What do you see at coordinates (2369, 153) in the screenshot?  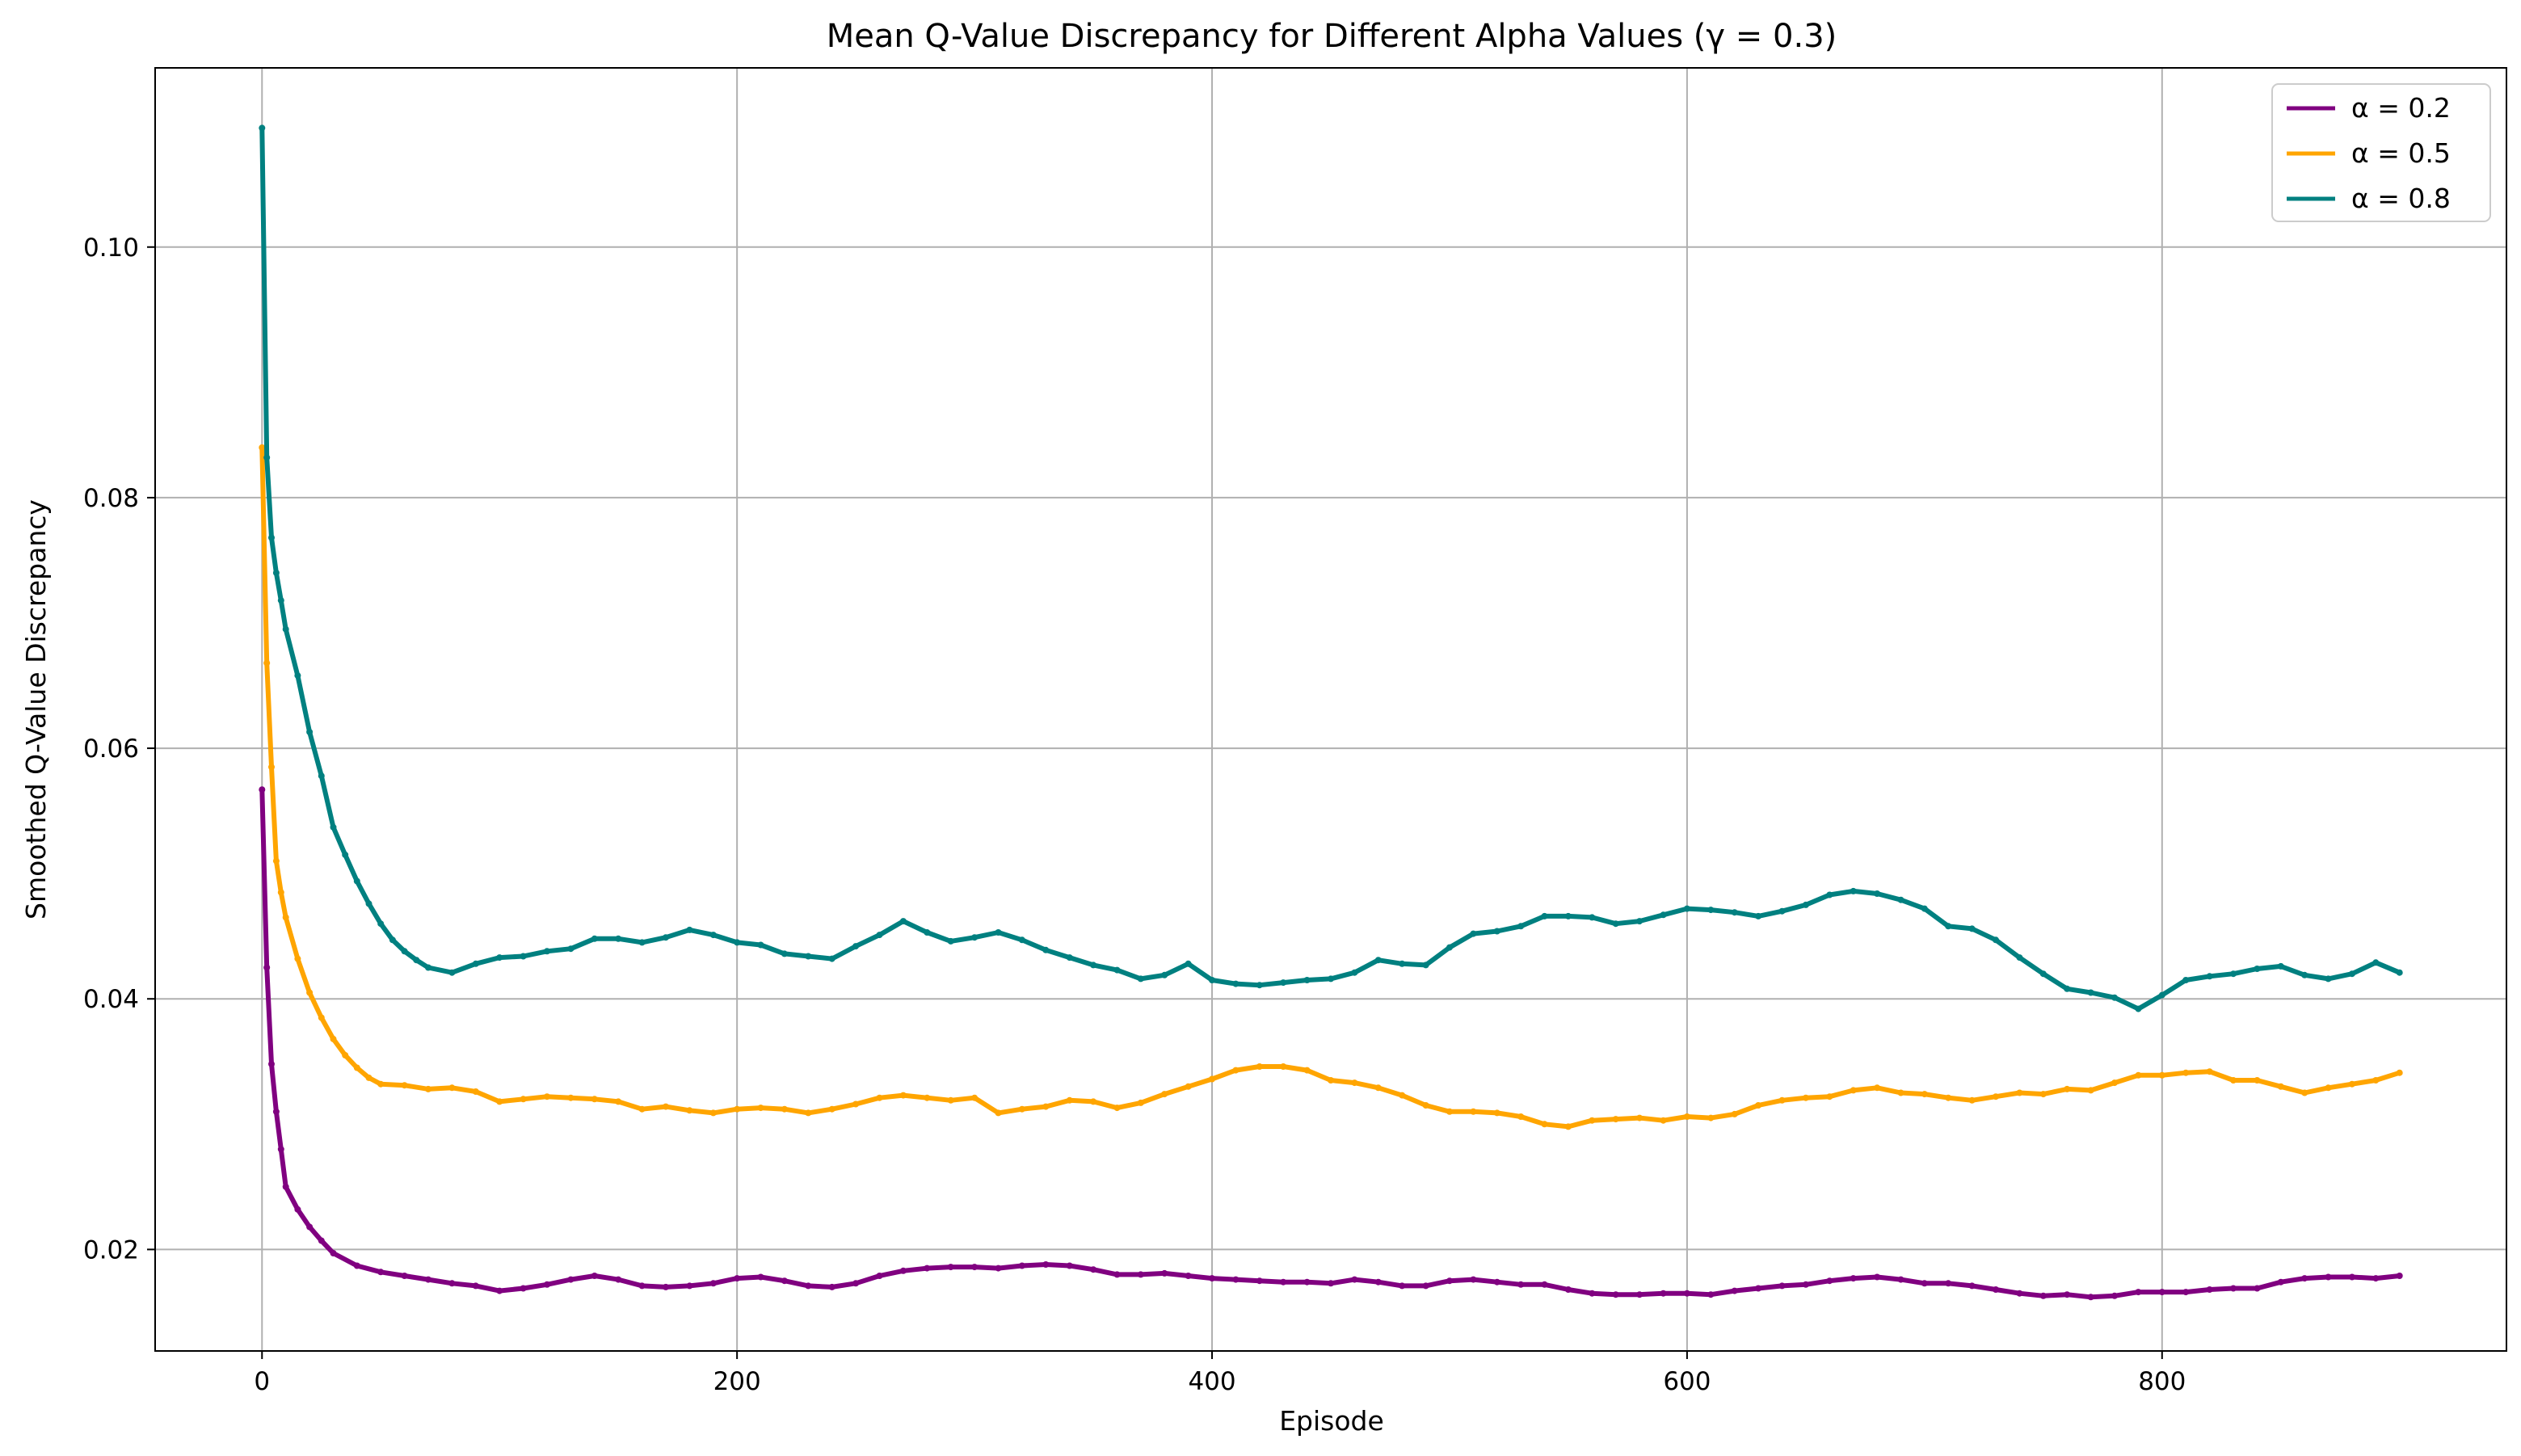 I see `legend-items: α = 0.2 α = 0.5 α = 0.8` at bounding box center [2369, 153].